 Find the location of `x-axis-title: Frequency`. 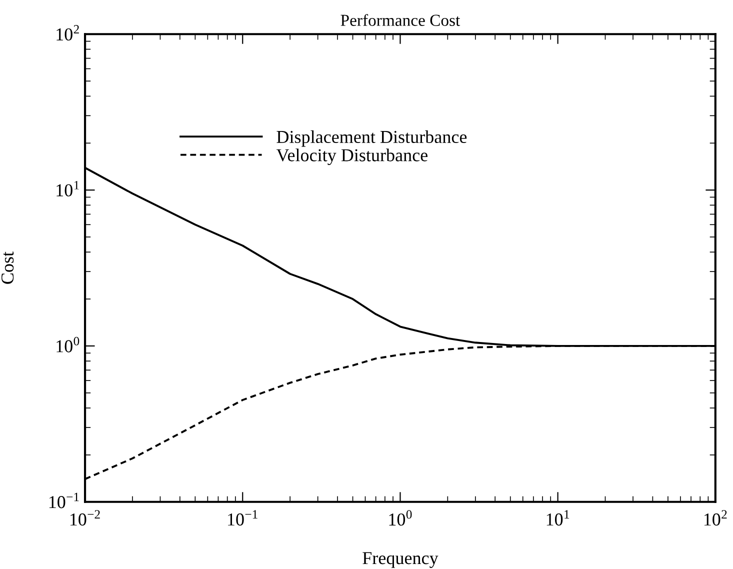

x-axis-title: Frequency is located at coordinates (400, 560).